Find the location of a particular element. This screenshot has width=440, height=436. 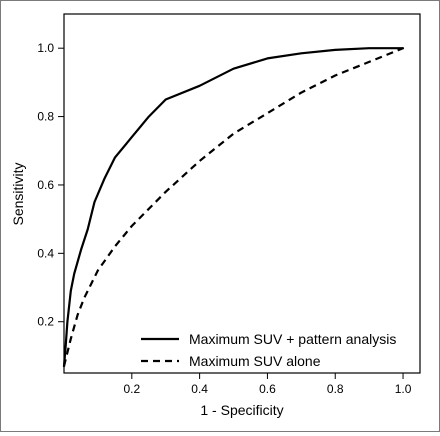

y-tick-label: 0.8 is located at coordinates (45, 117).